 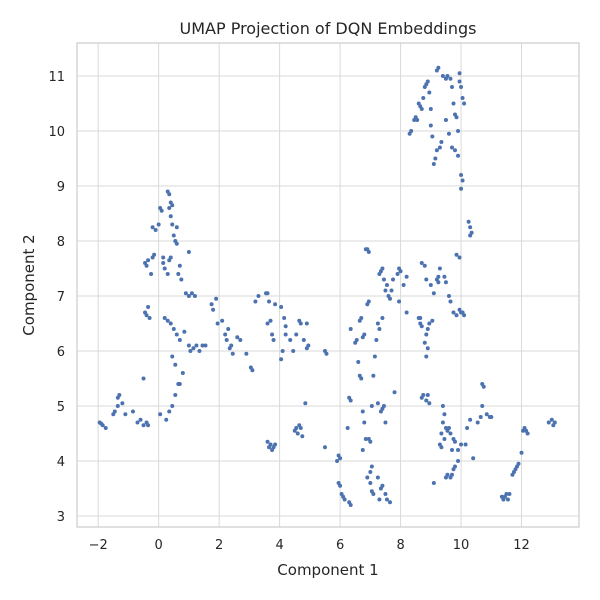 What do you see at coordinates (159, 545) in the screenshot?
I see `x-tick-label: 0` at bounding box center [159, 545].